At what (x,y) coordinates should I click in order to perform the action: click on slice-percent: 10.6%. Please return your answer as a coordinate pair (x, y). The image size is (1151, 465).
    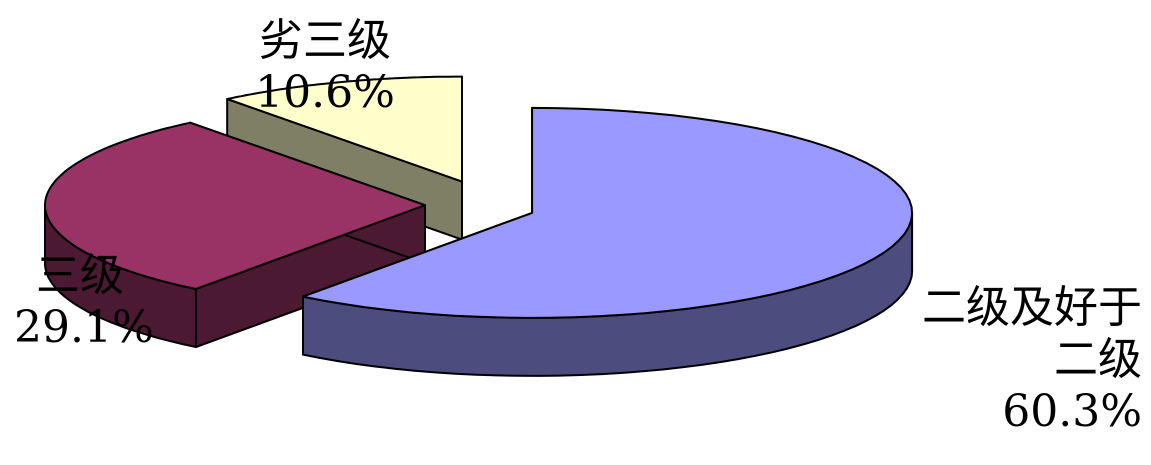
    Looking at the image, I should click on (325, 92).